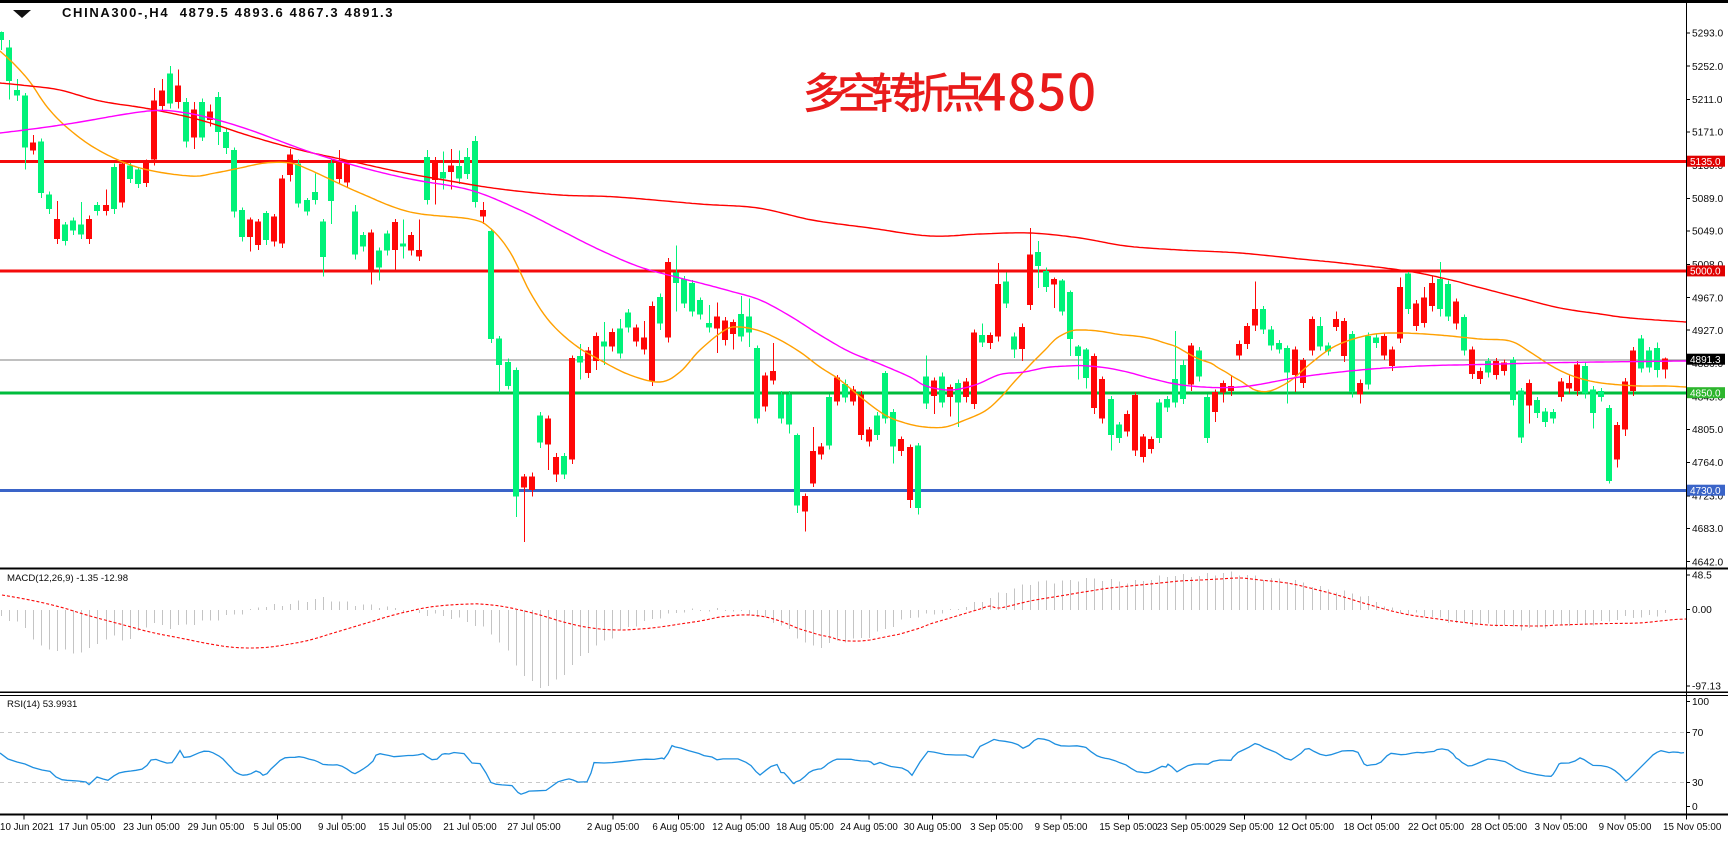 Image resolution: width=1728 pixels, height=845 pixels. What do you see at coordinates (1695, 807) in the screenshot?
I see `svg-text: 0` at bounding box center [1695, 807].